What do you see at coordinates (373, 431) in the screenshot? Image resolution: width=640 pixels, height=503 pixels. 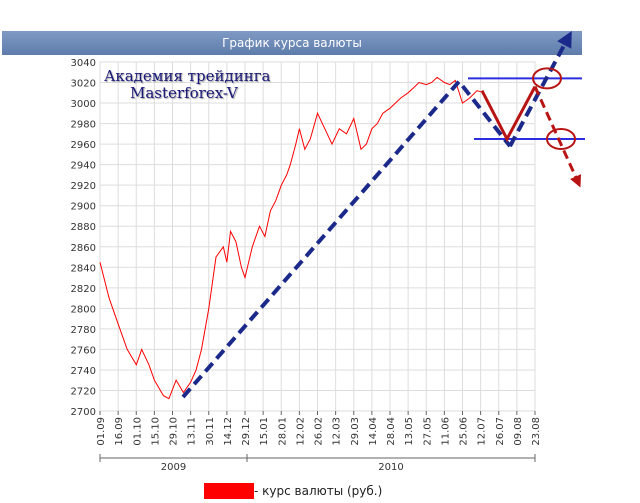 I see `x-tick-label: 14.04` at bounding box center [373, 431].